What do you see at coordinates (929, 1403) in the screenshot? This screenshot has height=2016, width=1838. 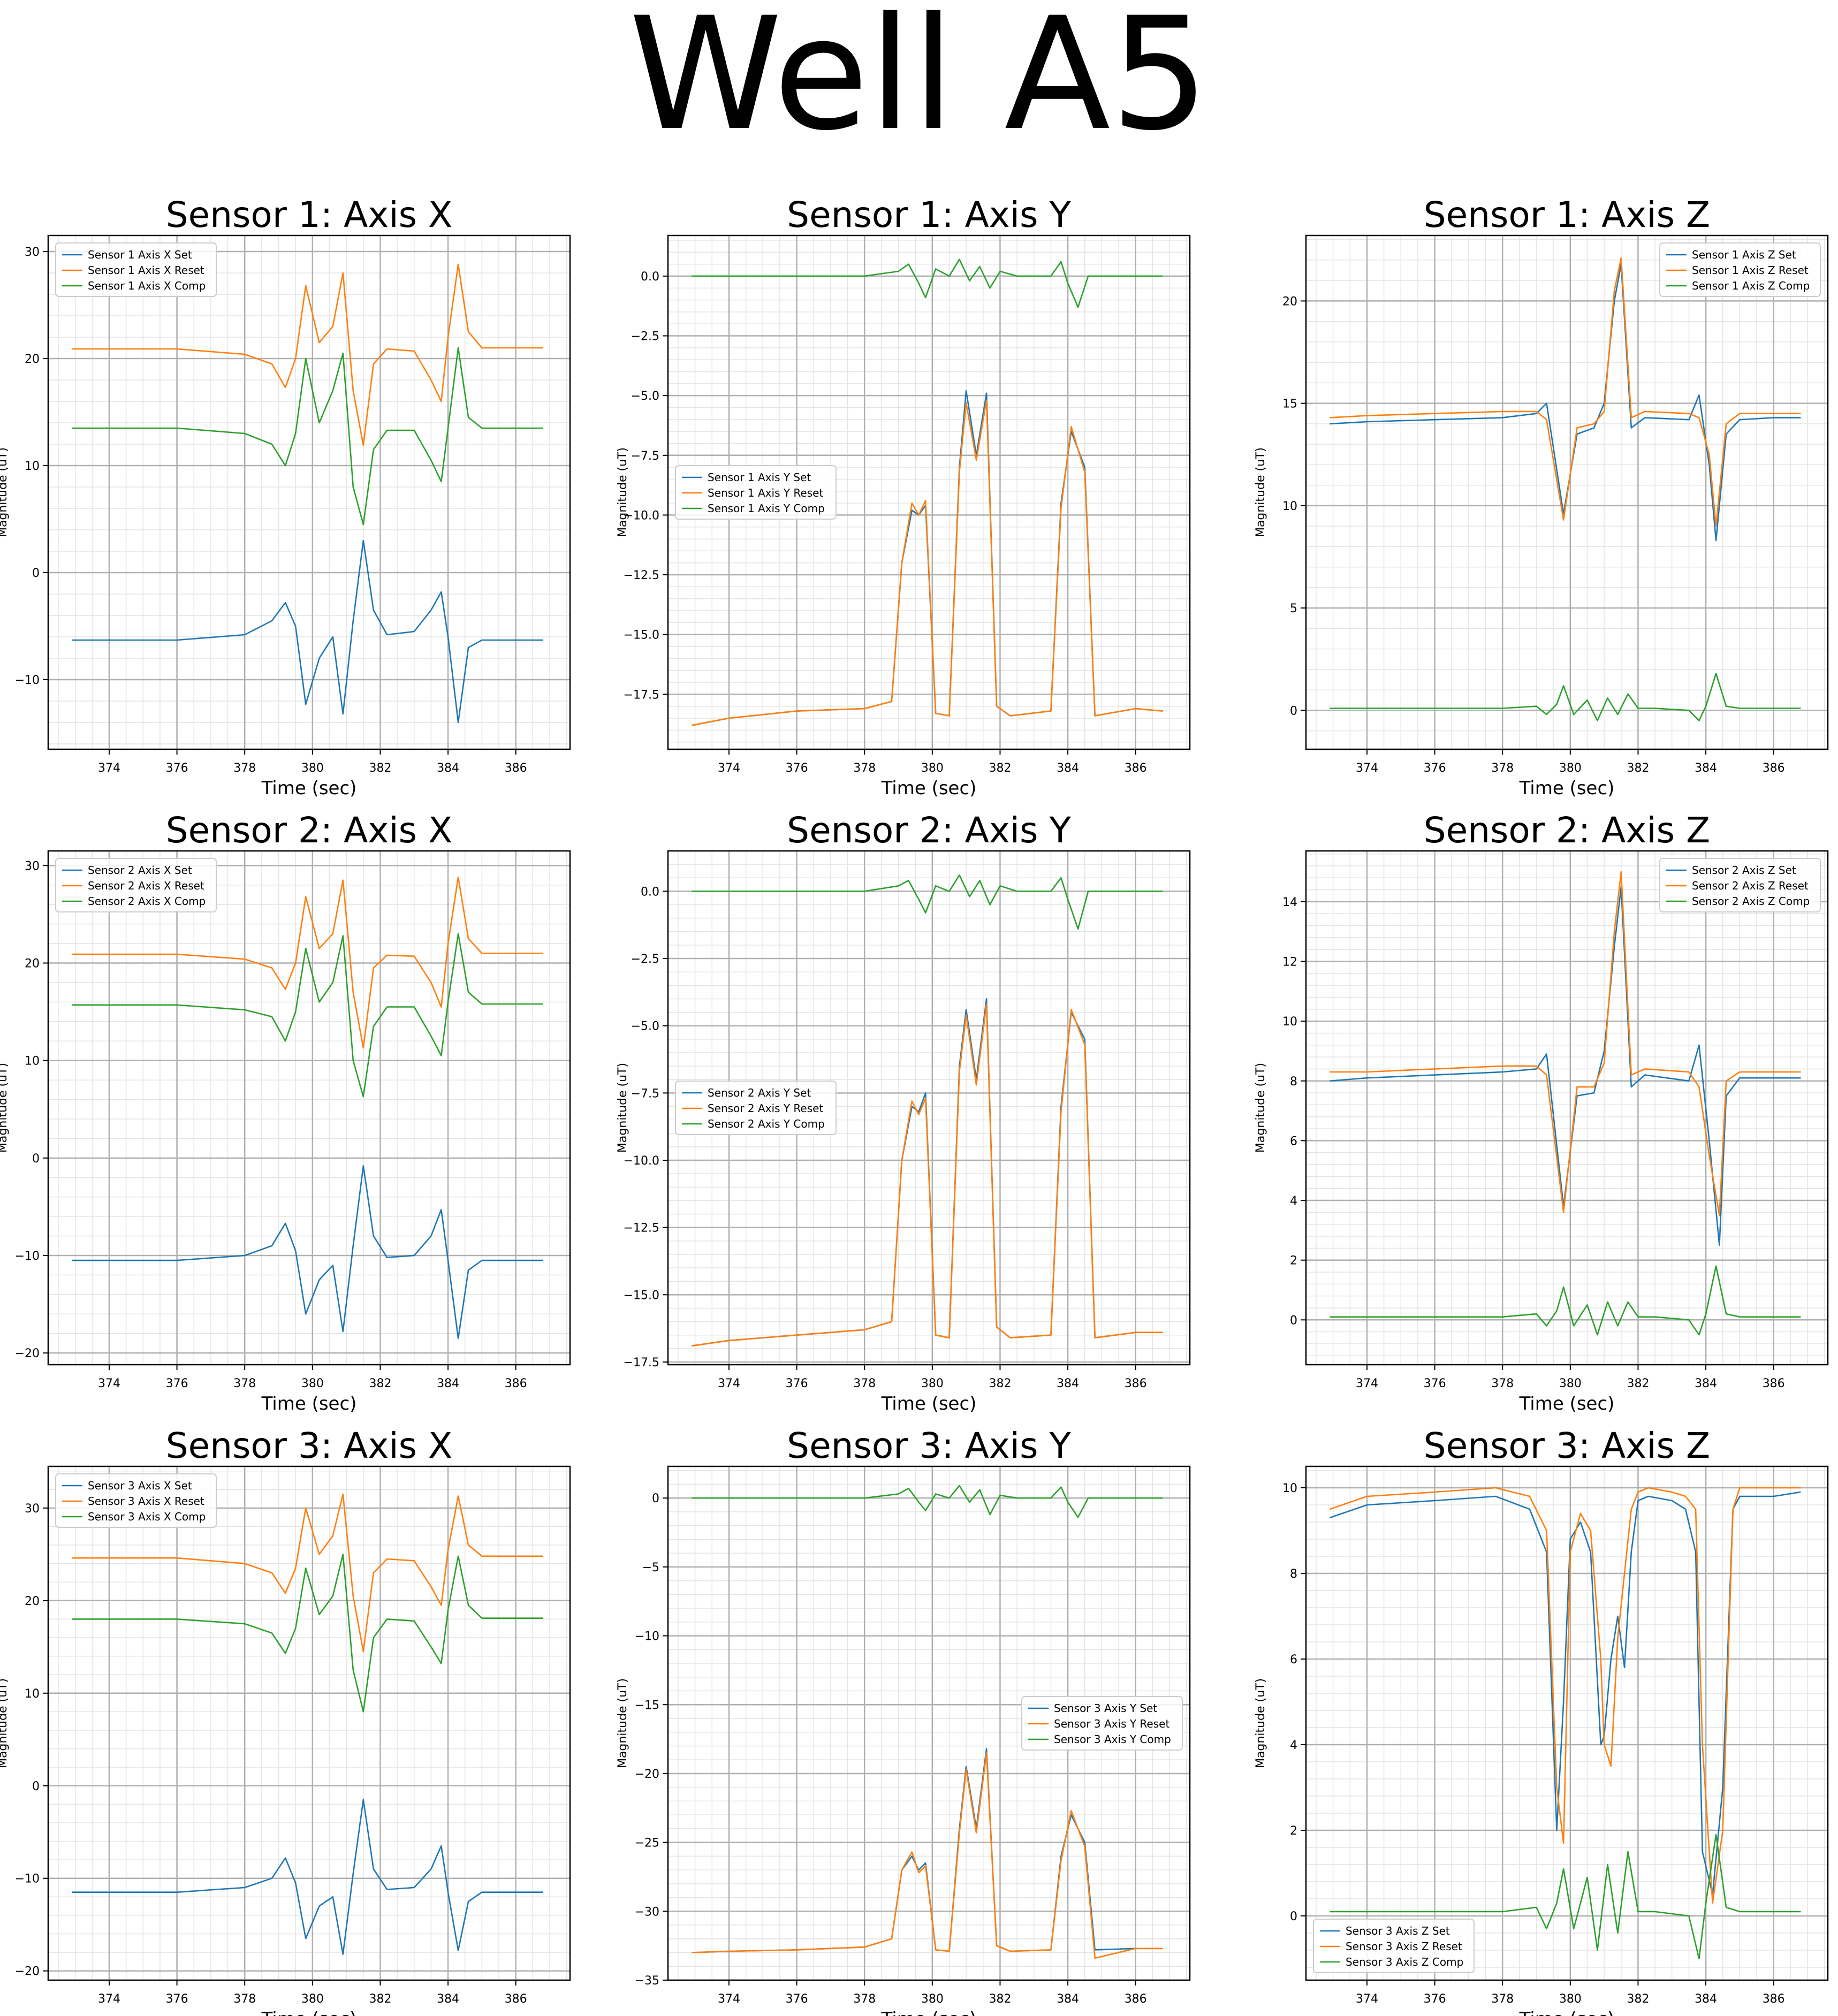 I see `x-axis-label: Time (sec)` at bounding box center [929, 1403].